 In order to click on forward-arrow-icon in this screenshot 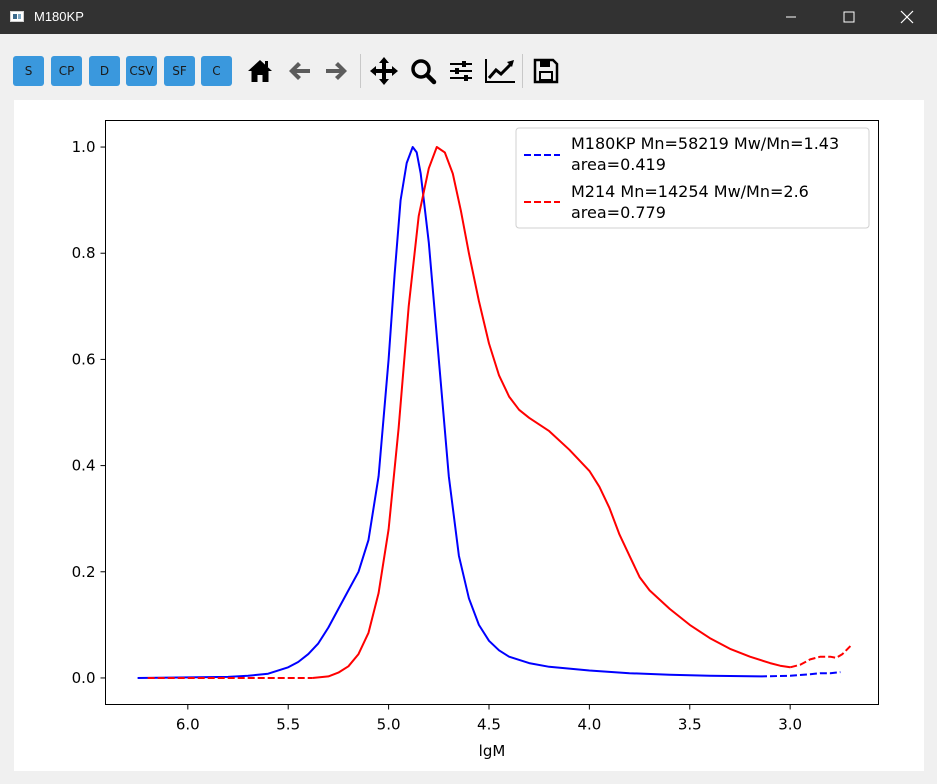, I will do `click(336, 71)`.